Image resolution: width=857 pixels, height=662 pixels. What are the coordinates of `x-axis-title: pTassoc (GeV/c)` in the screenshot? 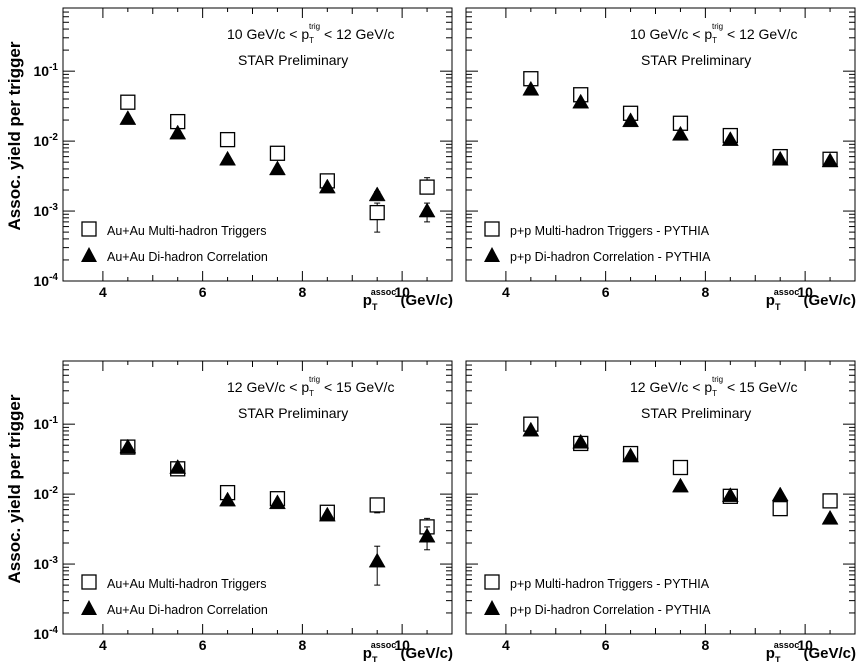 It's located at (408, 651).